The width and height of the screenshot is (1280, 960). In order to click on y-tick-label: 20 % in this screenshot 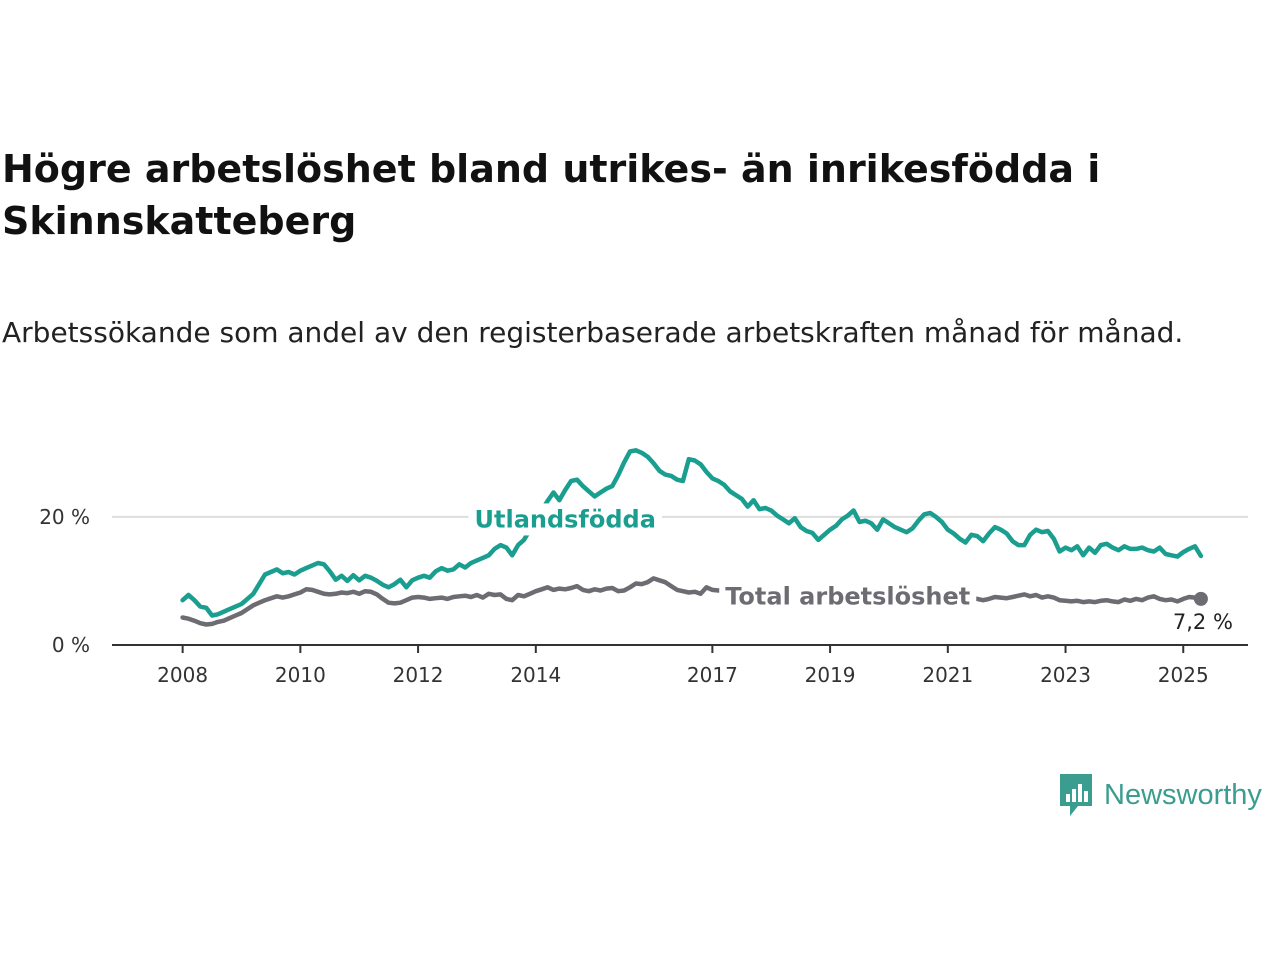, I will do `click(64, 517)`.